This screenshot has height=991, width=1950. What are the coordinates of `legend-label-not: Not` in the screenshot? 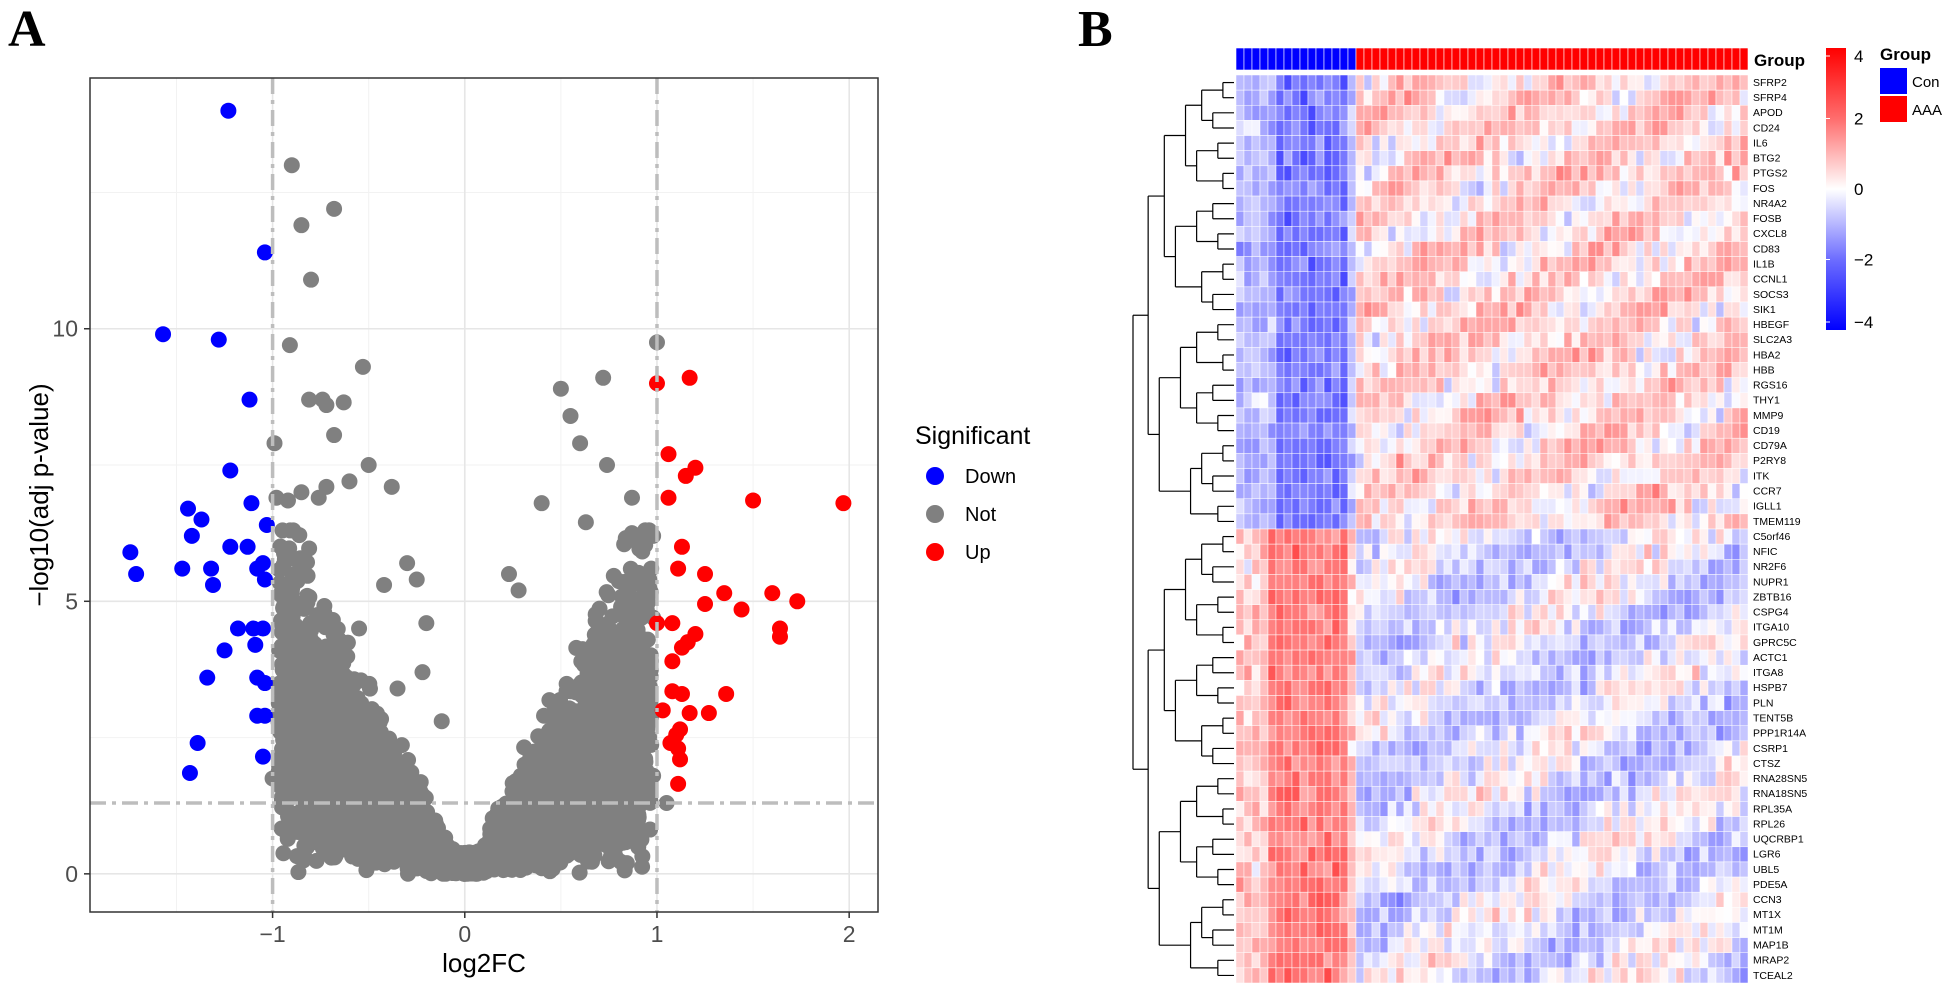 It's located at (981, 515).